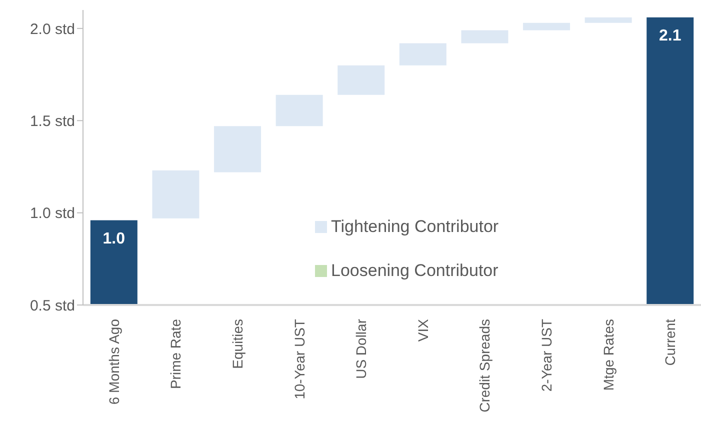 Image resolution: width=701 pixels, height=436 pixels. What do you see at coordinates (414, 271) in the screenshot?
I see `legend-label: Loosening Contributor` at bounding box center [414, 271].